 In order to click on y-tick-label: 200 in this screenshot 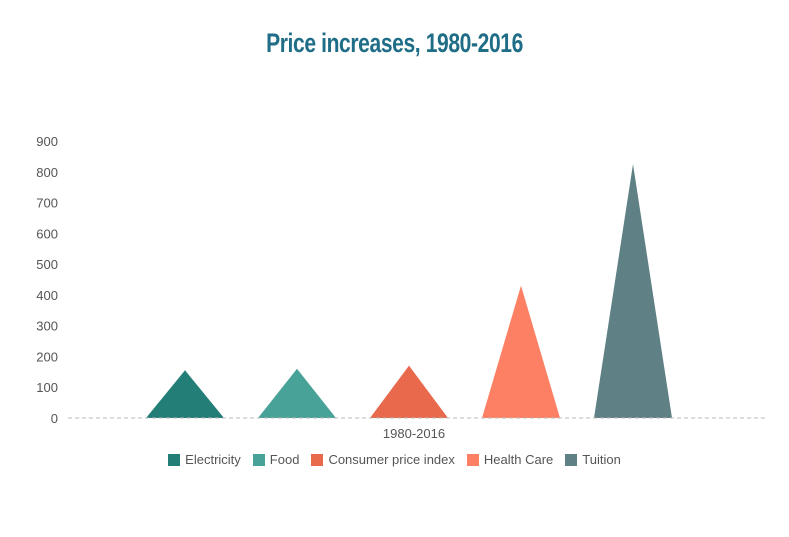, I will do `click(47, 356)`.